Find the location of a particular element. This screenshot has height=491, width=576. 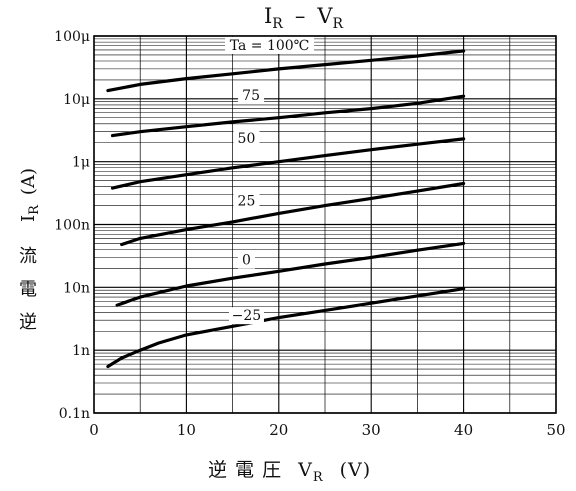

y-axis-label-kanji-3: 流 is located at coordinates (28, 256).